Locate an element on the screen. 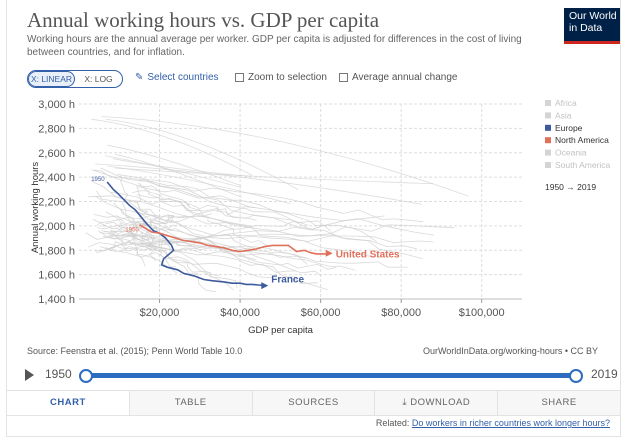 This screenshot has width=625, height=438. timeline-slider: 1950 2019 is located at coordinates (320, 376).